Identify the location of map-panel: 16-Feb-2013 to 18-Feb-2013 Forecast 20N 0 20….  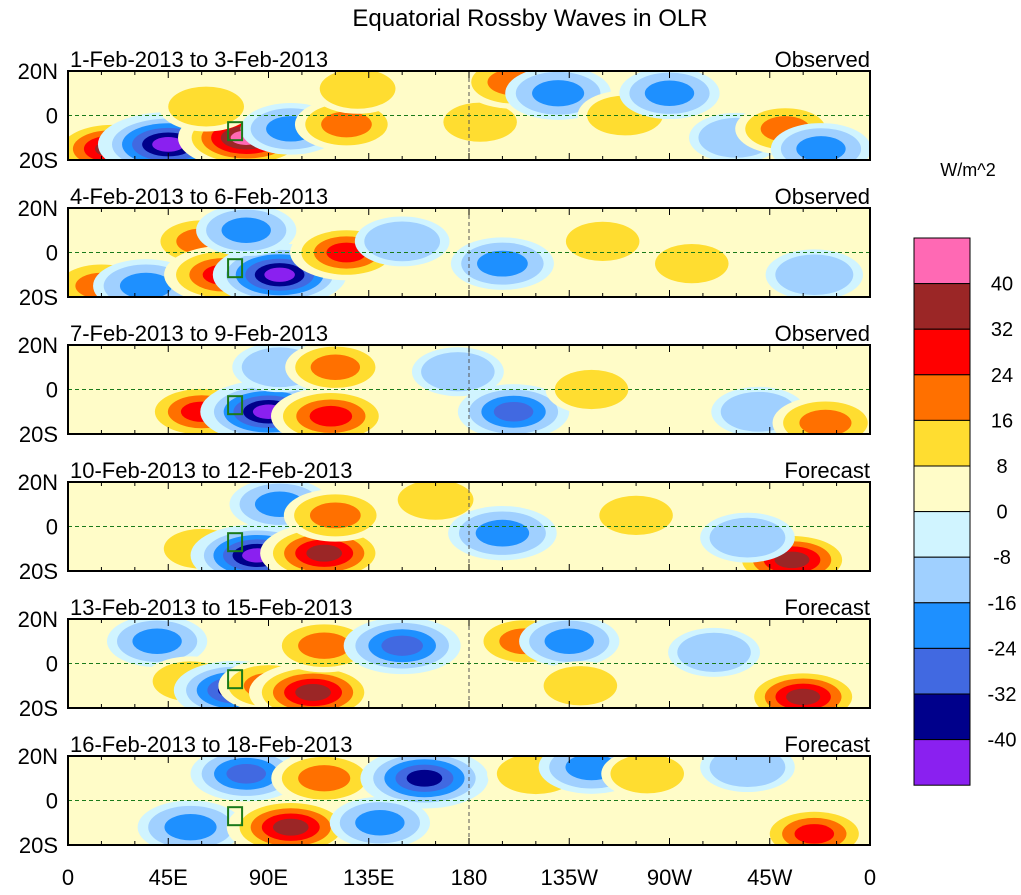
(444, 795).